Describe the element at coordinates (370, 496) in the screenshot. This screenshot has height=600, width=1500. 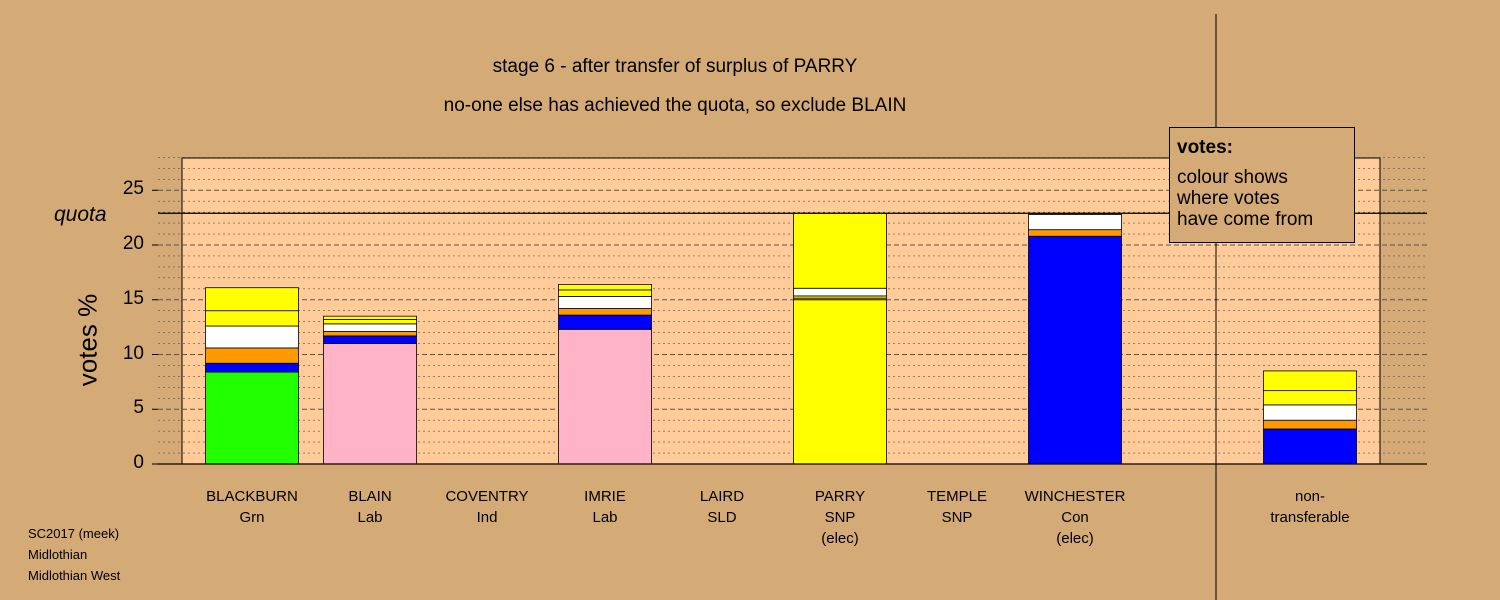
I see `candidate-name: BLAIN` at that location.